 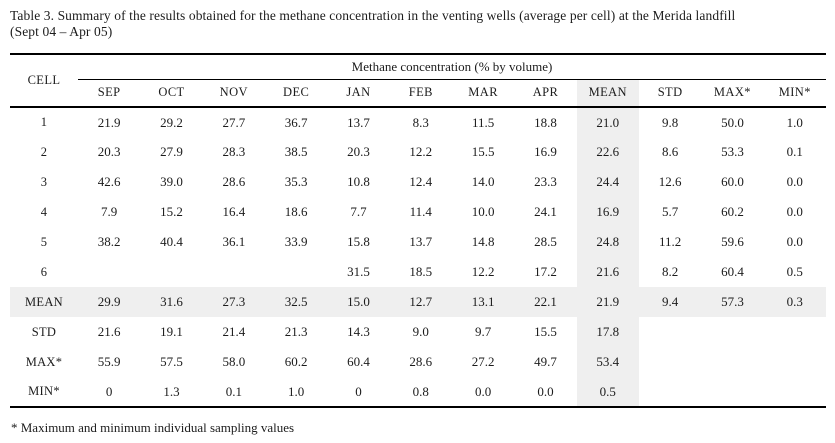 What do you see at coordinates (171, 361) in the screenshot?
I see `table-cell: 57.5` at bounding box center [171, 361].